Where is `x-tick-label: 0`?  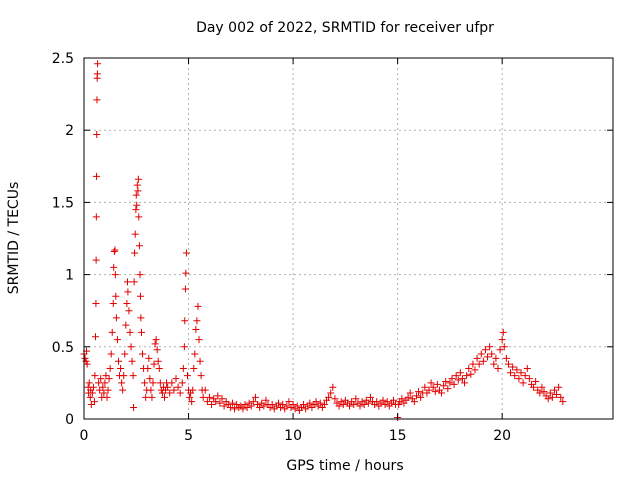
x-tick-label: 0 is located at coordinates (84, 436).